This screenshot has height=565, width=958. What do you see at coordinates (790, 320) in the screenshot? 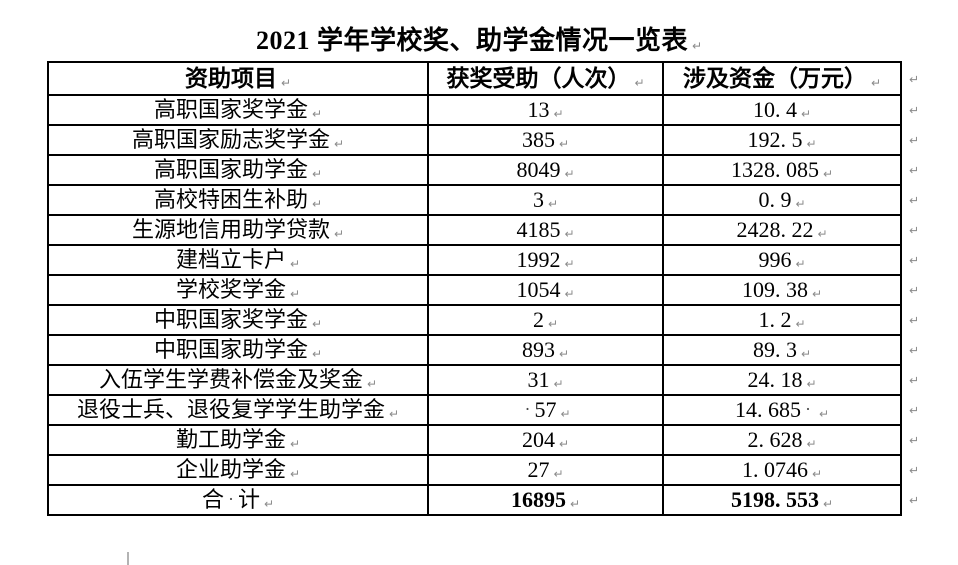
I see `table-cell: 1. 2 ↵ ↵` at bounding box center [790, 320].